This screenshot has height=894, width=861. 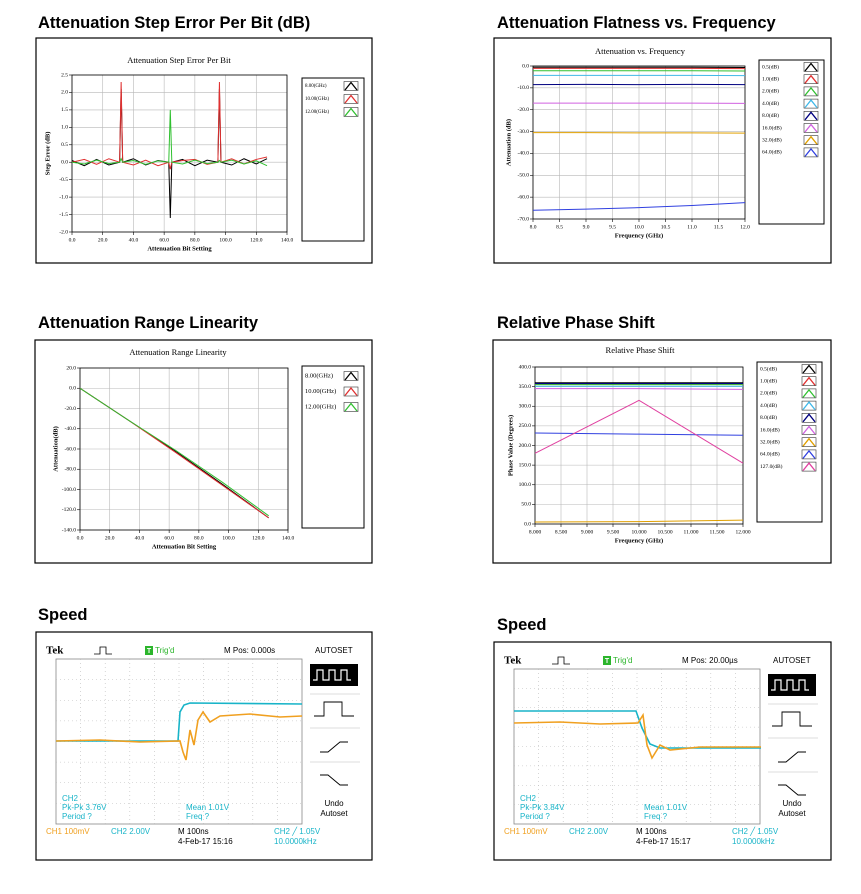 What do you see at coordinates (228, 538) in the screenshot?
I see `x-tick-label: 100.0` at bounding box center [228, 538].